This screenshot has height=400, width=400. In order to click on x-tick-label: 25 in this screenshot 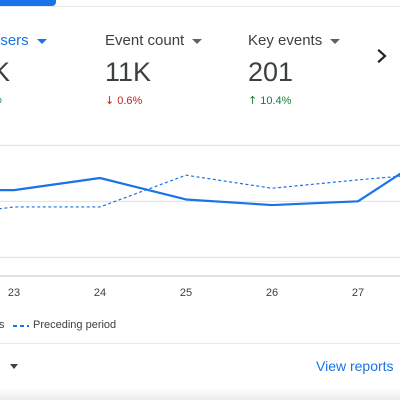, I will do `click(186, 293)`.